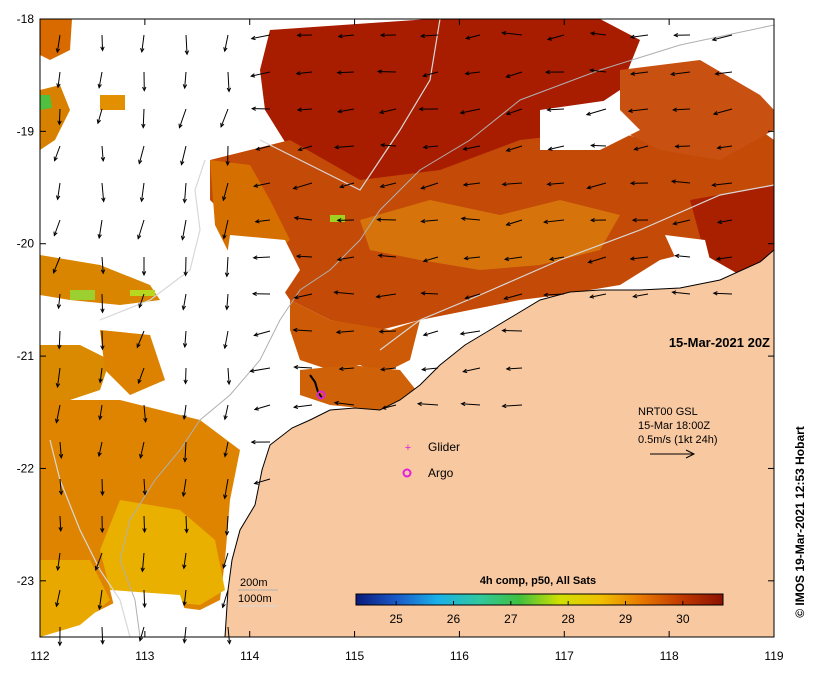 The image size is (818, 677). Describe the element at coordinates (683, 619) in the screenshot. I see `colorbar-tick-label: 30` at that location.